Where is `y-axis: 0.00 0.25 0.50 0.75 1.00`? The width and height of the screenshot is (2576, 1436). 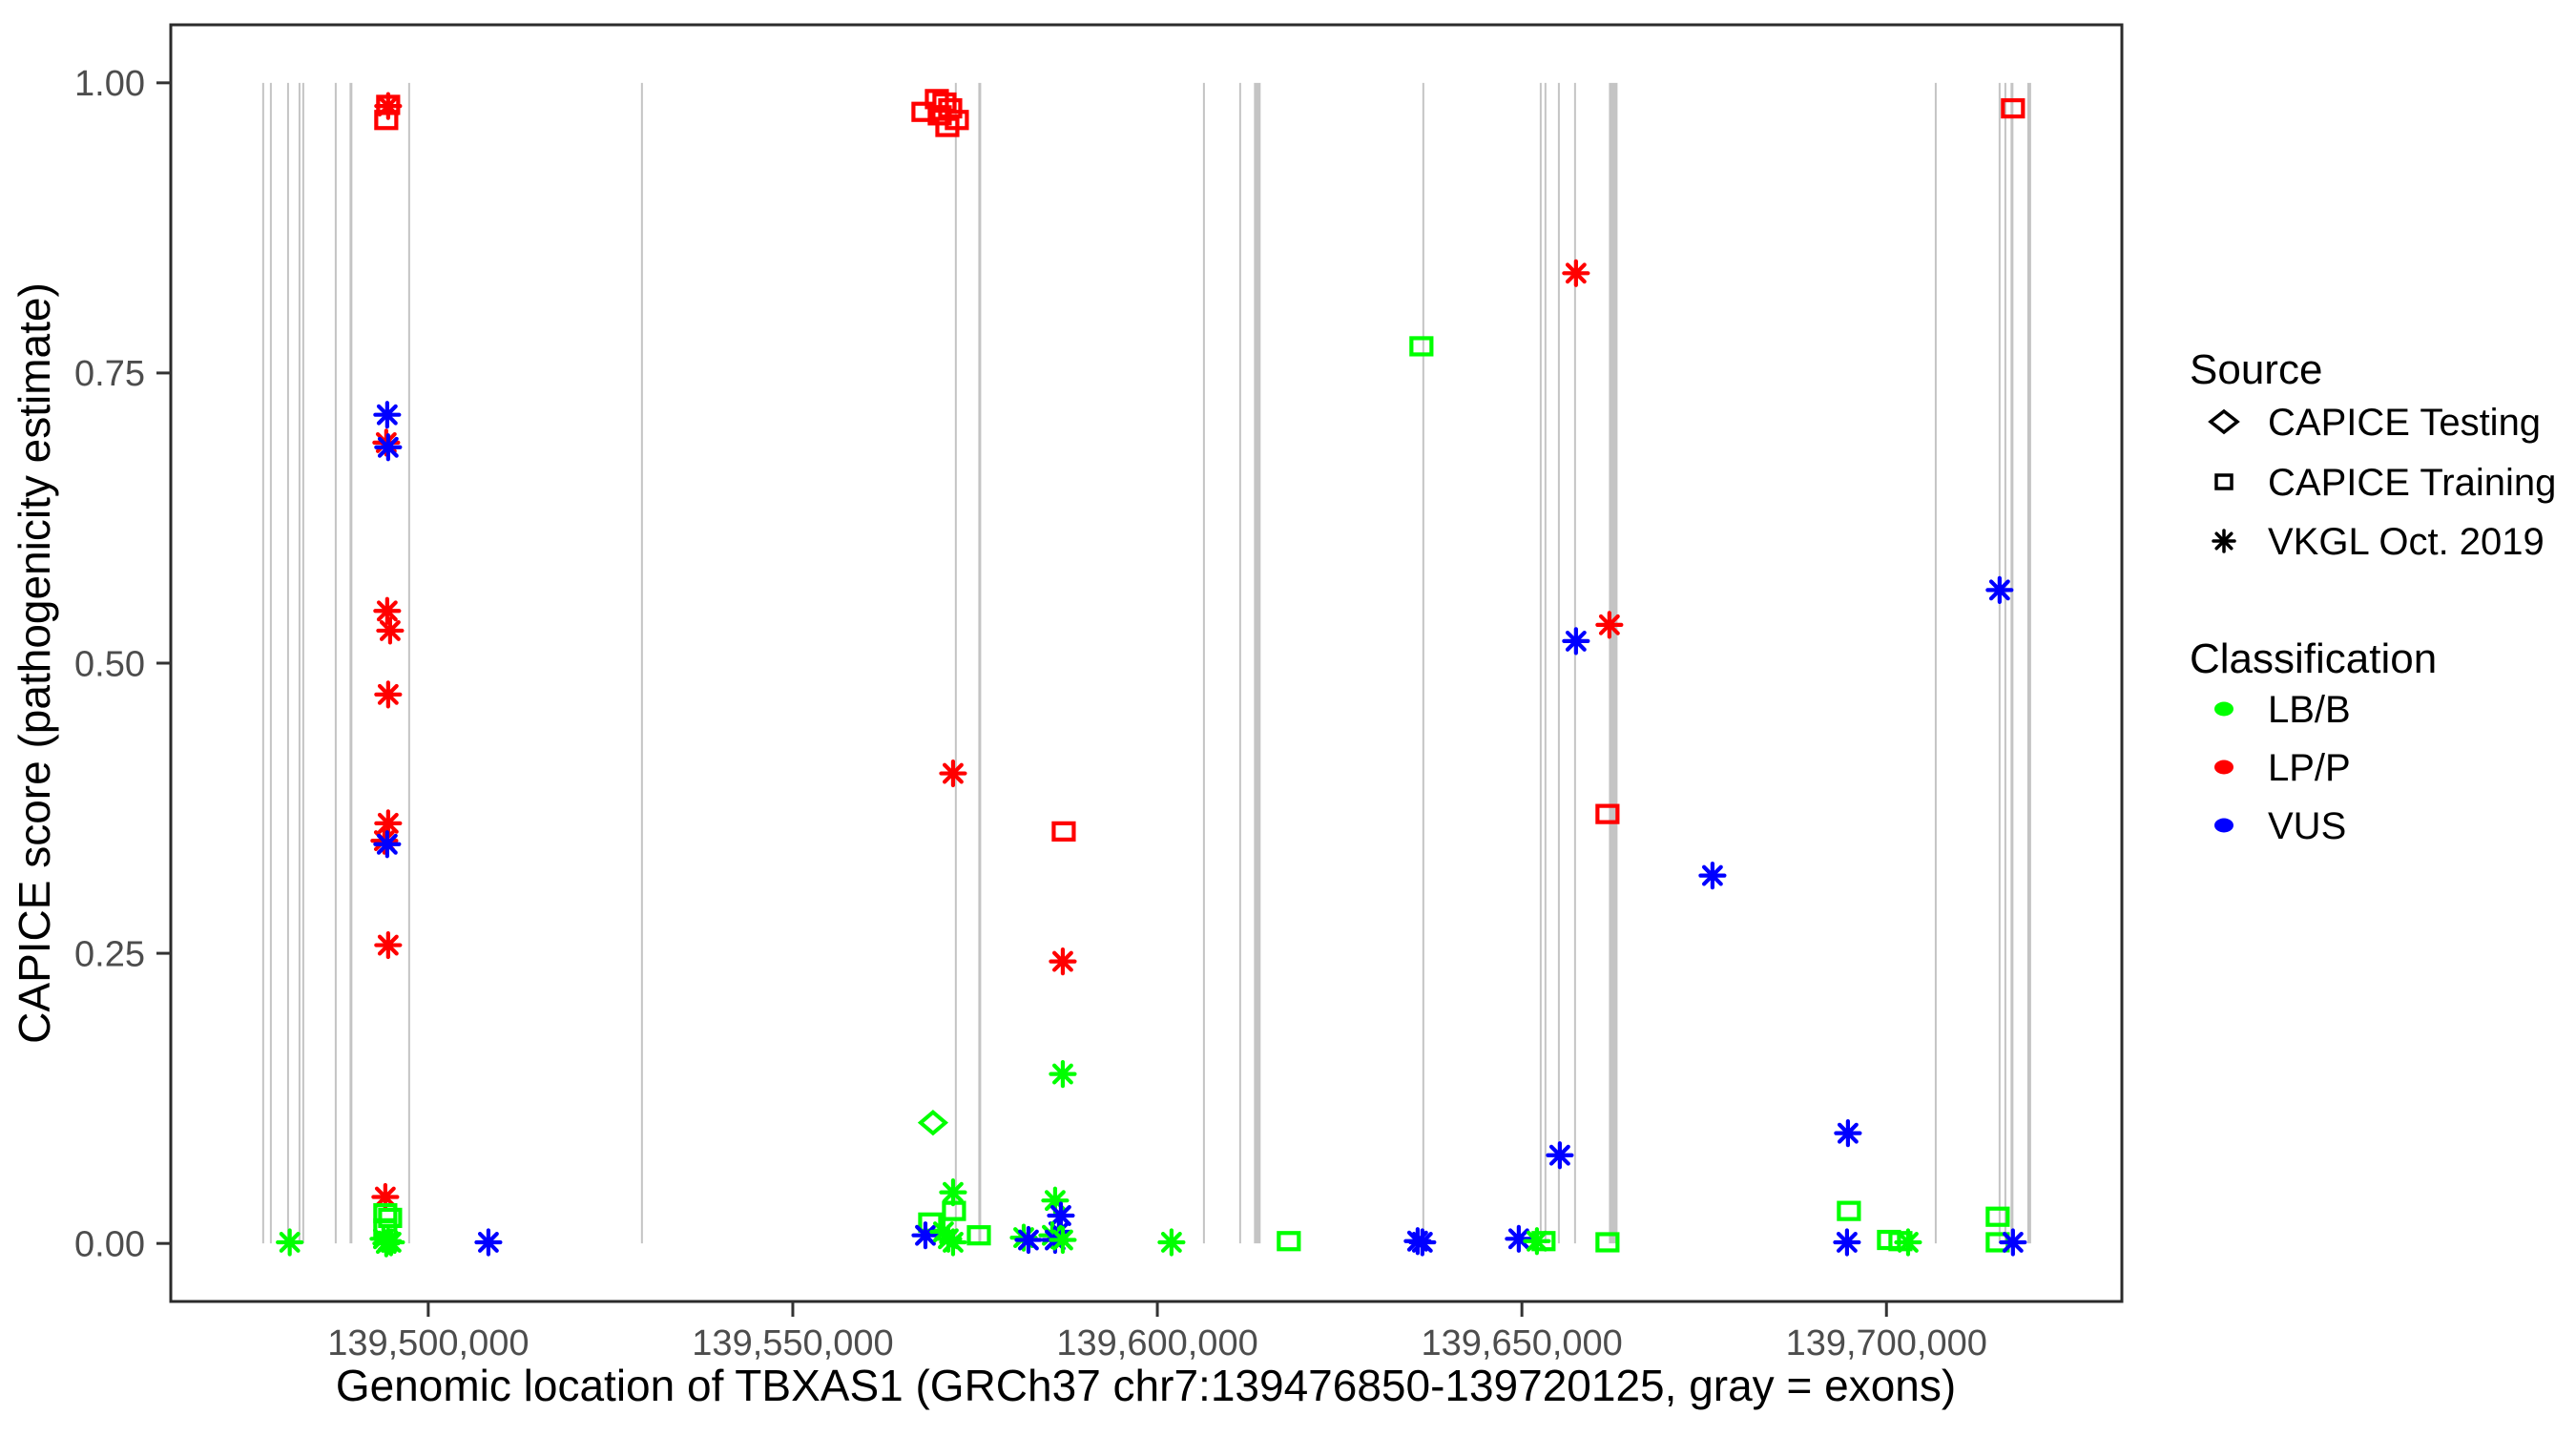
y-axis: 0.00 0.25 0.50 0.75 1.00 is located at coordinates (122, 664).